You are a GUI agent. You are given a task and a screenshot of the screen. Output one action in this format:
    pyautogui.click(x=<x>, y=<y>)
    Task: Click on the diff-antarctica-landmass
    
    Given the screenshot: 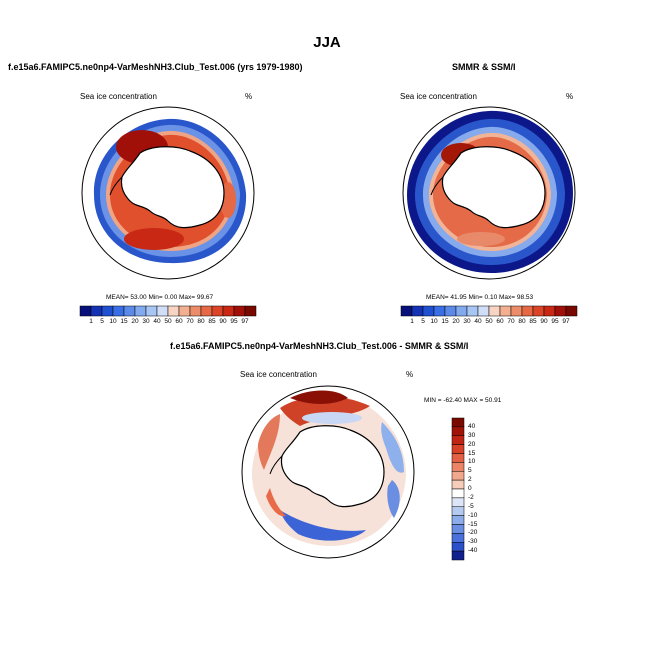 What is the action you would take?
    pyautogui.click(x=332, y=466)
    